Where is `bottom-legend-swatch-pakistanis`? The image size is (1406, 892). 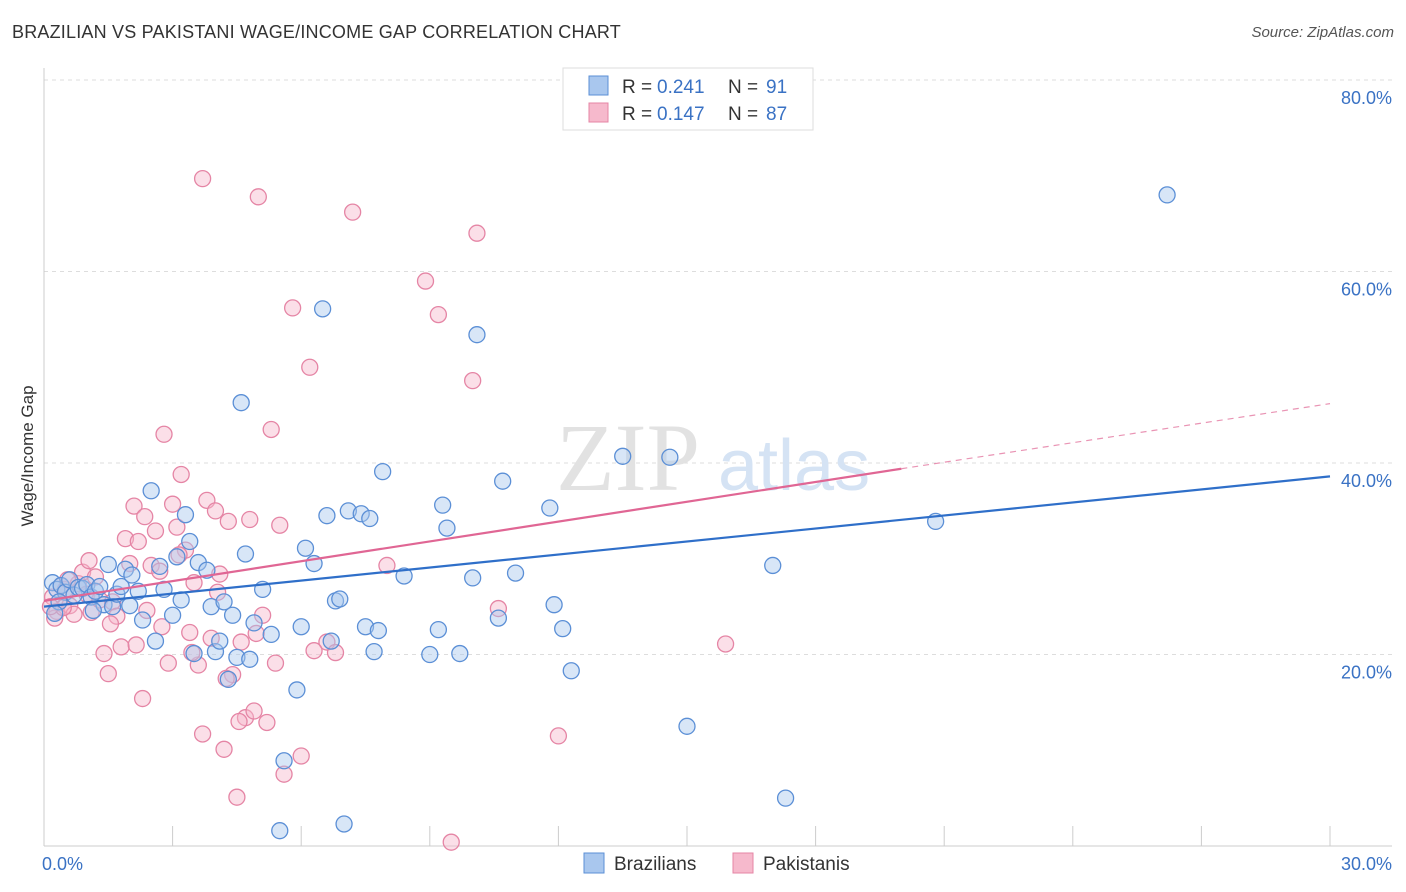 bottom-legend-swatch-pakistanis is located at coordinates (743, 863).